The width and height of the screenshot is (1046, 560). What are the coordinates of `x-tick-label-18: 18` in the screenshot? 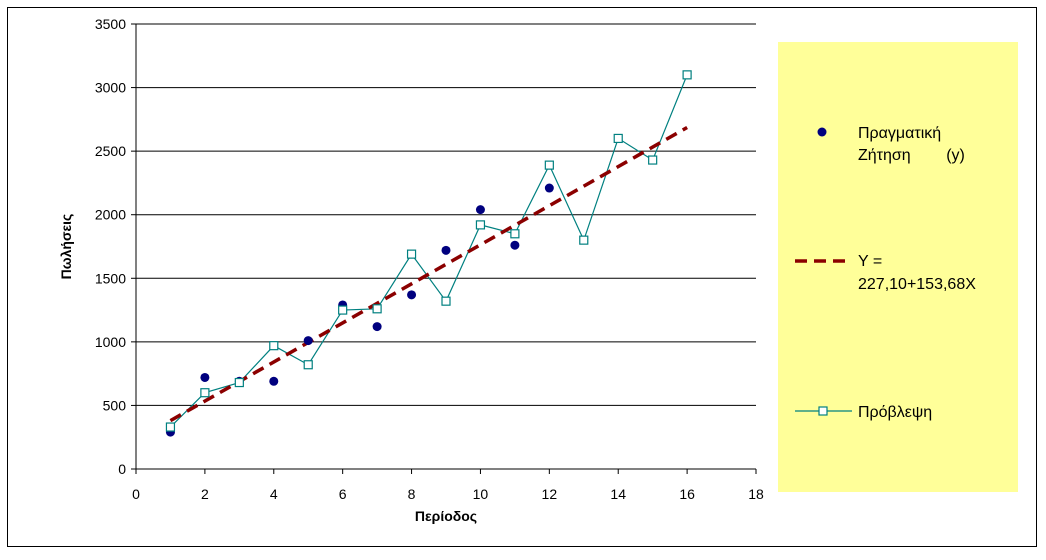 It's located at (756, 494).